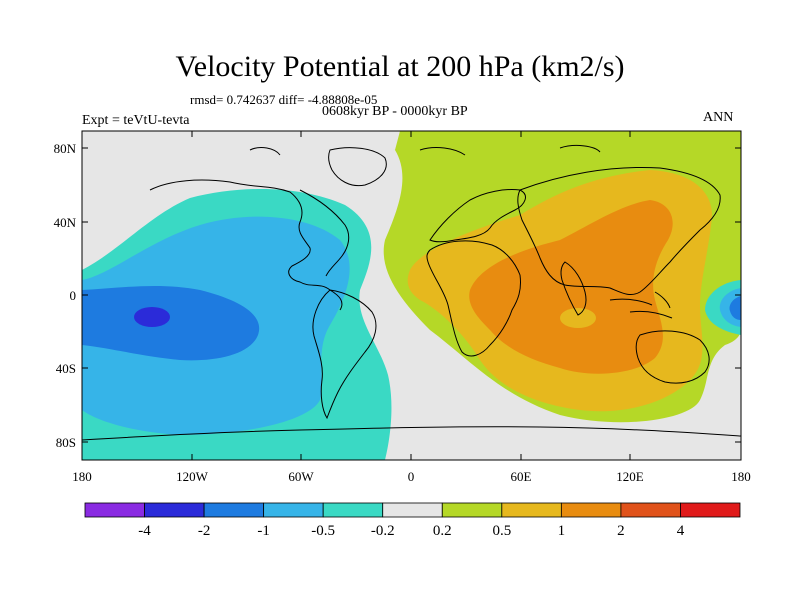 Image resolution: width=800 pixels, height=600 pixels. What do you see at coordinates (82, 476) in the screenshot?
I see `lon-label-180w: 180` at bounding box center [82, 476].